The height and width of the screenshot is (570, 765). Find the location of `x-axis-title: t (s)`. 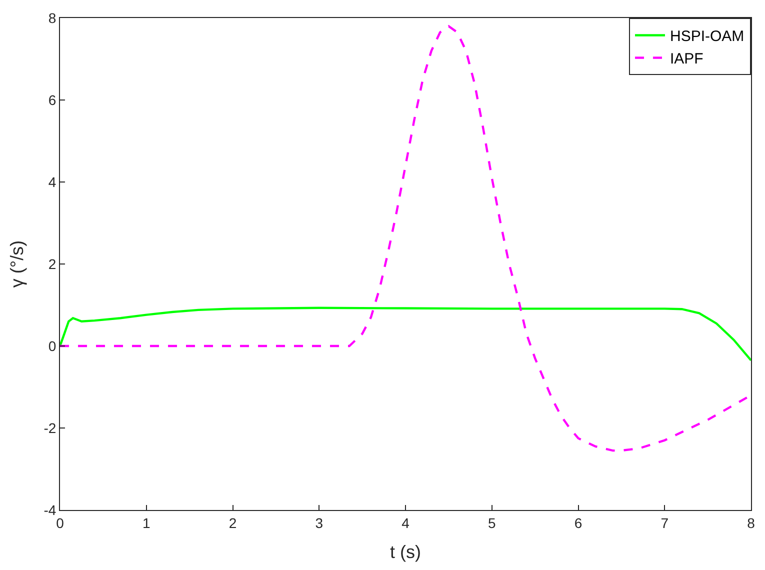

x-axis-title: t (s) is located at coordinates (405, 552).